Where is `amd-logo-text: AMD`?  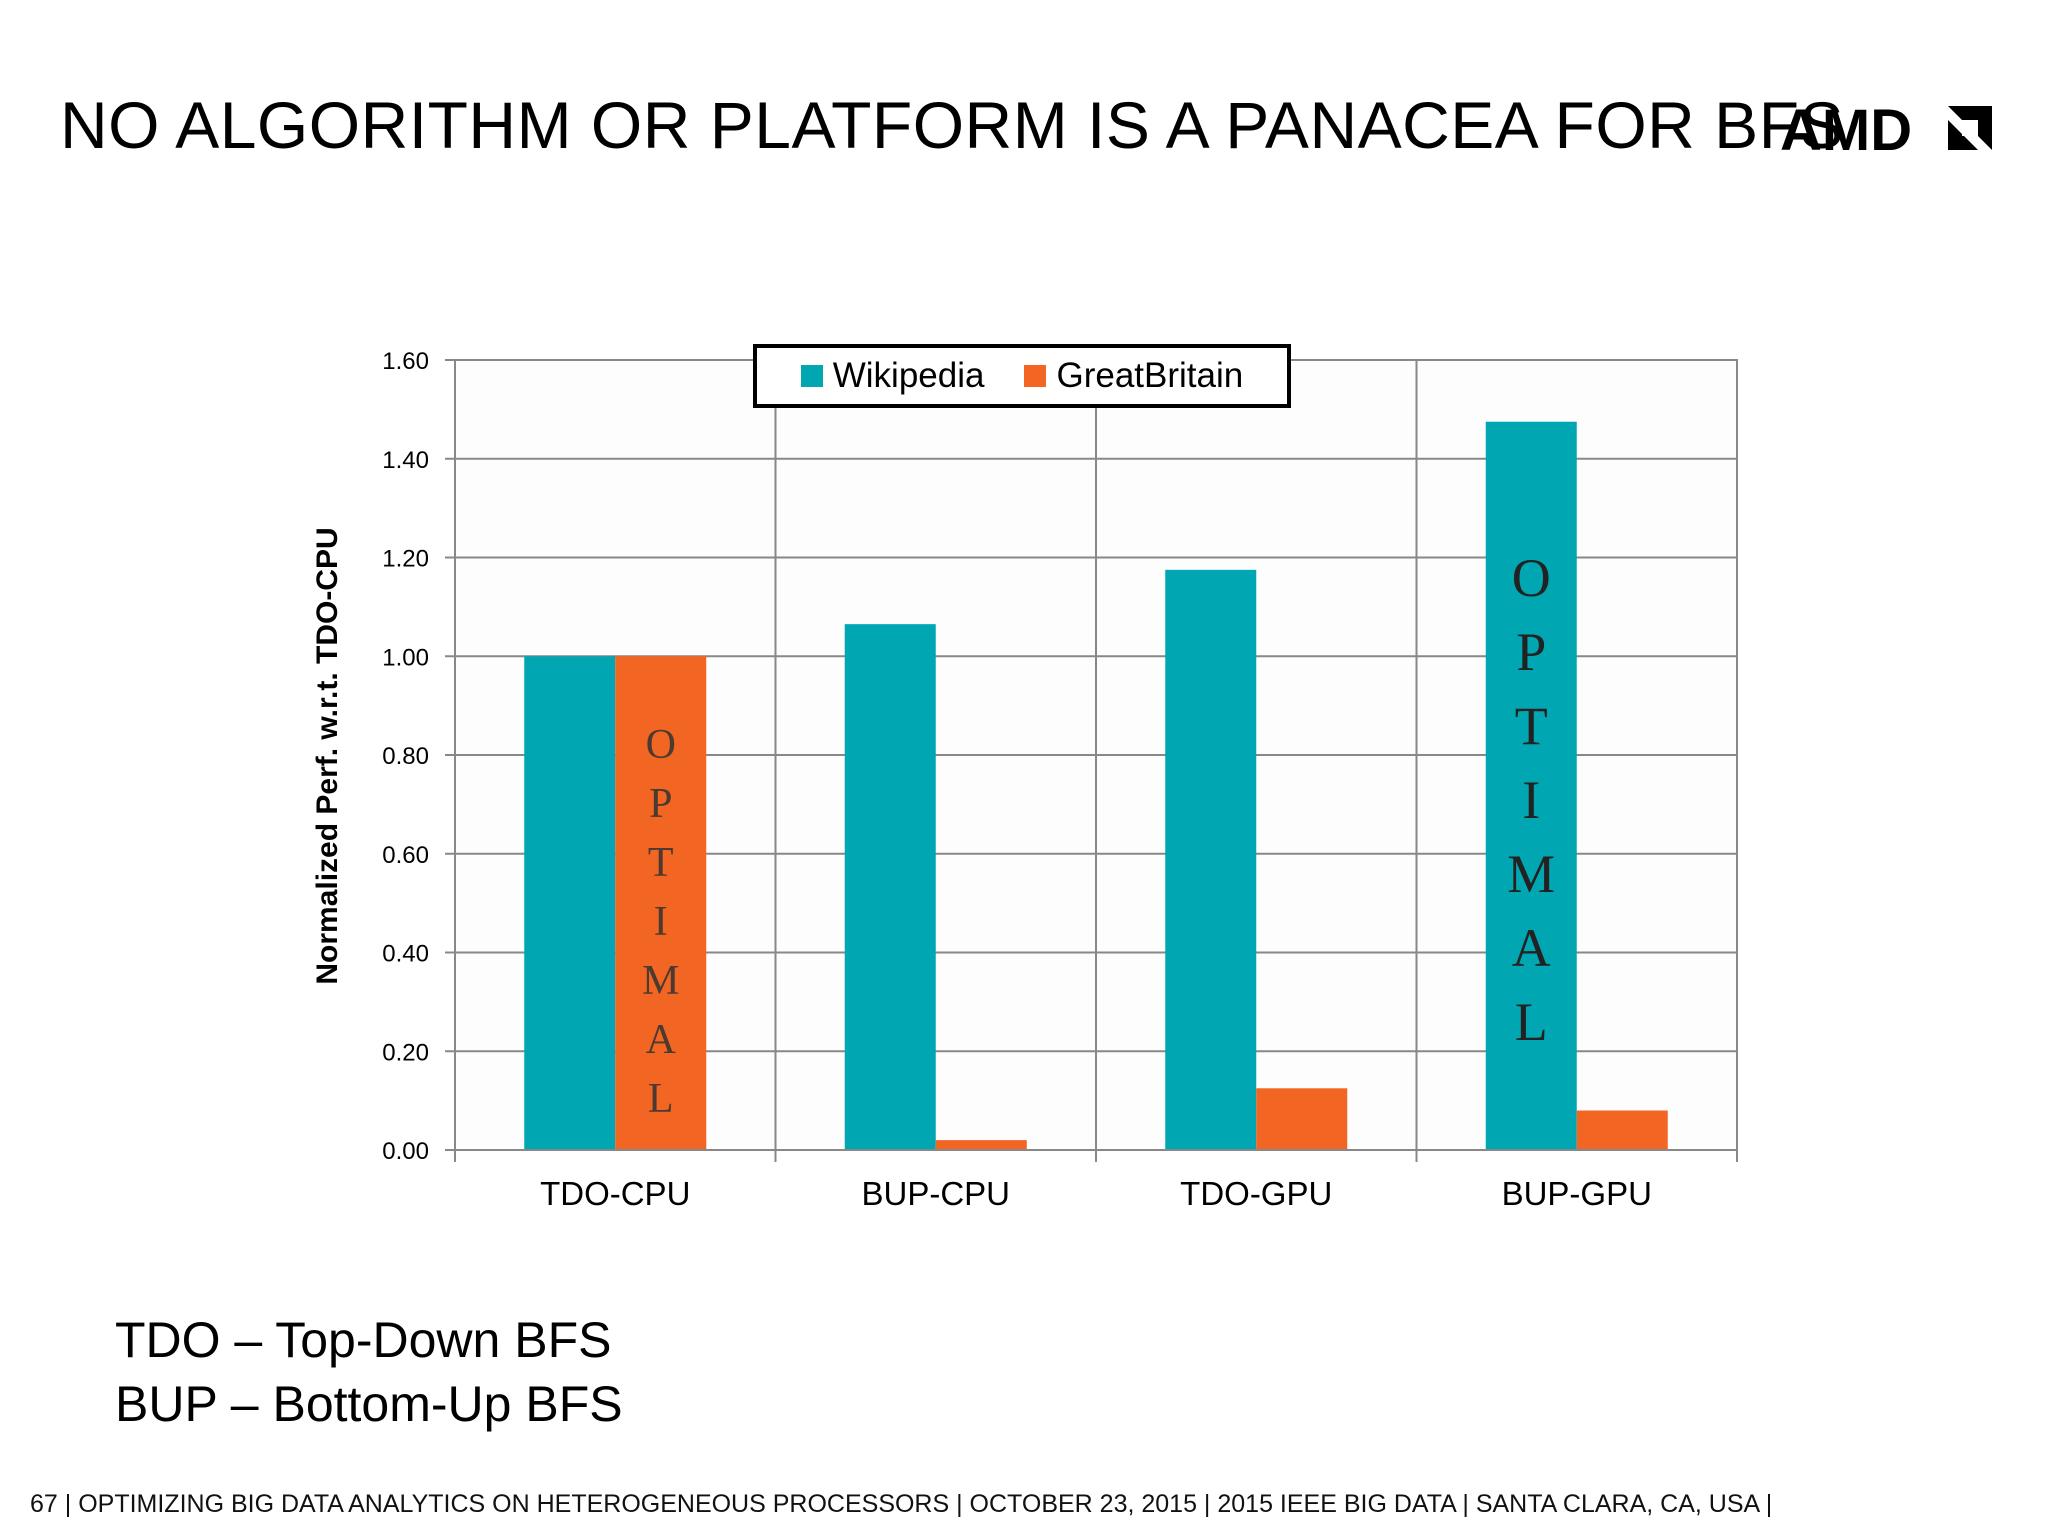
amd-logo-text: AMD is located at coordinates (1846, 130).